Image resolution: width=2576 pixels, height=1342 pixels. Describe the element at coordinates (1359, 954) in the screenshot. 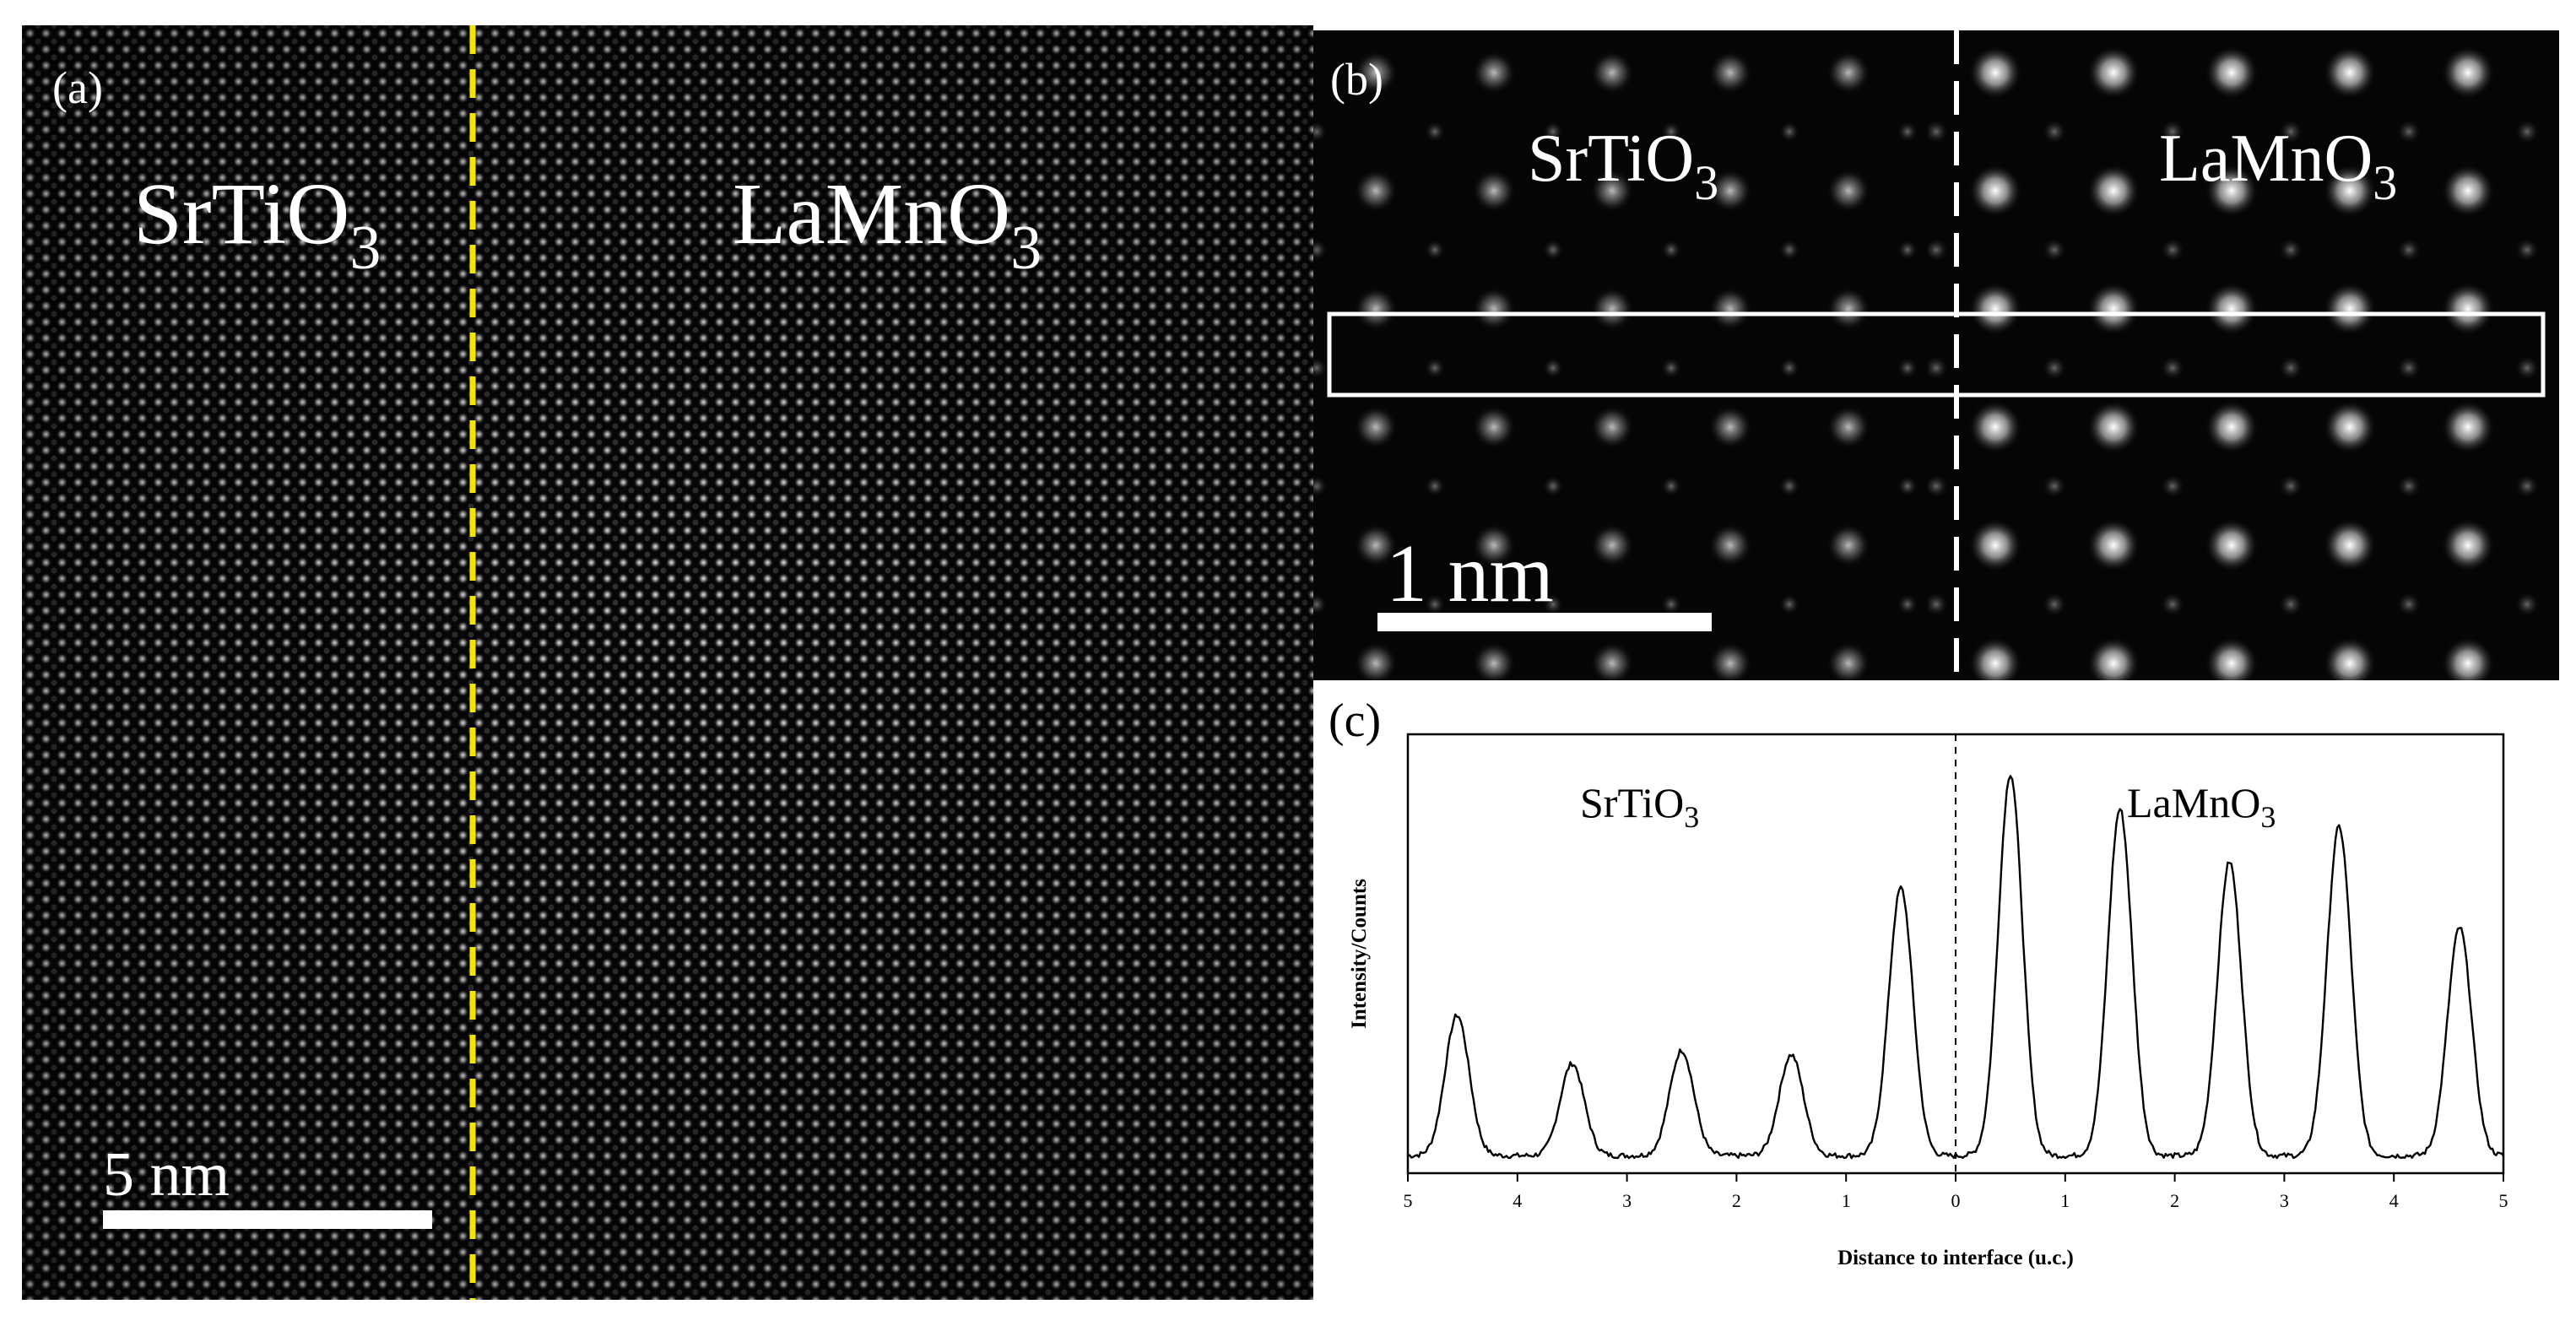

I see `y-axis-label: Intensity/Counts` at that location.